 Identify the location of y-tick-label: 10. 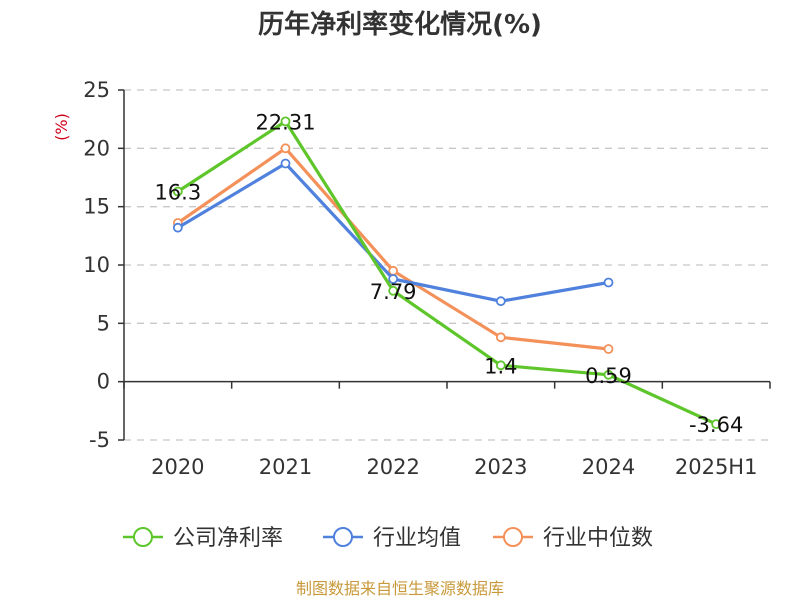
(96, 265).